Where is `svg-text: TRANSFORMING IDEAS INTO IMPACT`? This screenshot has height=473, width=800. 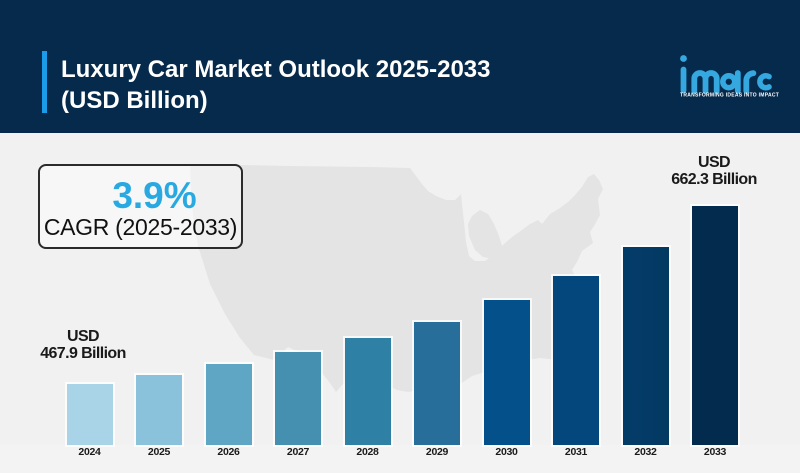
svg-text: TRANSFORMING IDEAS INTO IMPACT is located at coordinates (729, 96).